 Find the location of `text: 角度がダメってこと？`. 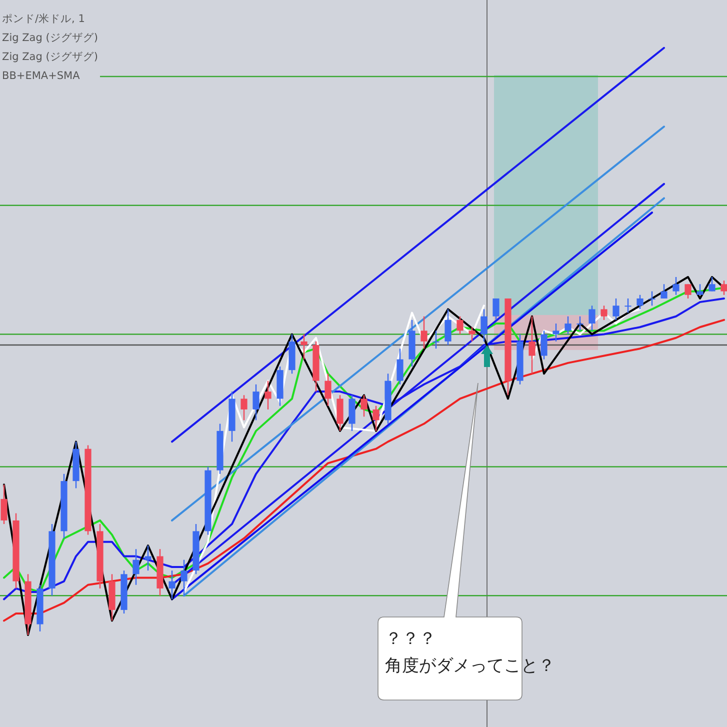

text: 角度がダメってこと？ is located at coordinates (470, 666).